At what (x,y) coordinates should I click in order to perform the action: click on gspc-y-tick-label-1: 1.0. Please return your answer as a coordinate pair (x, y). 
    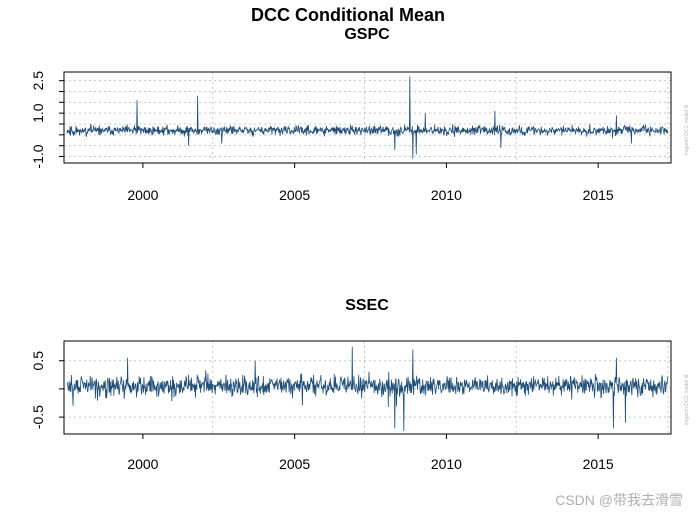
    Looking at the image, I should click on (38, 113).